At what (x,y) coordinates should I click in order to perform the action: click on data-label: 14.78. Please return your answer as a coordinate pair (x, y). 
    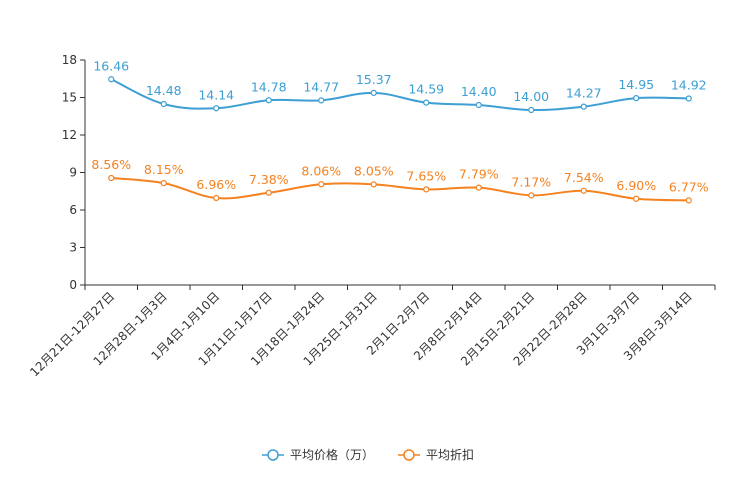
    Looking at the image, I should click on (269, 86).